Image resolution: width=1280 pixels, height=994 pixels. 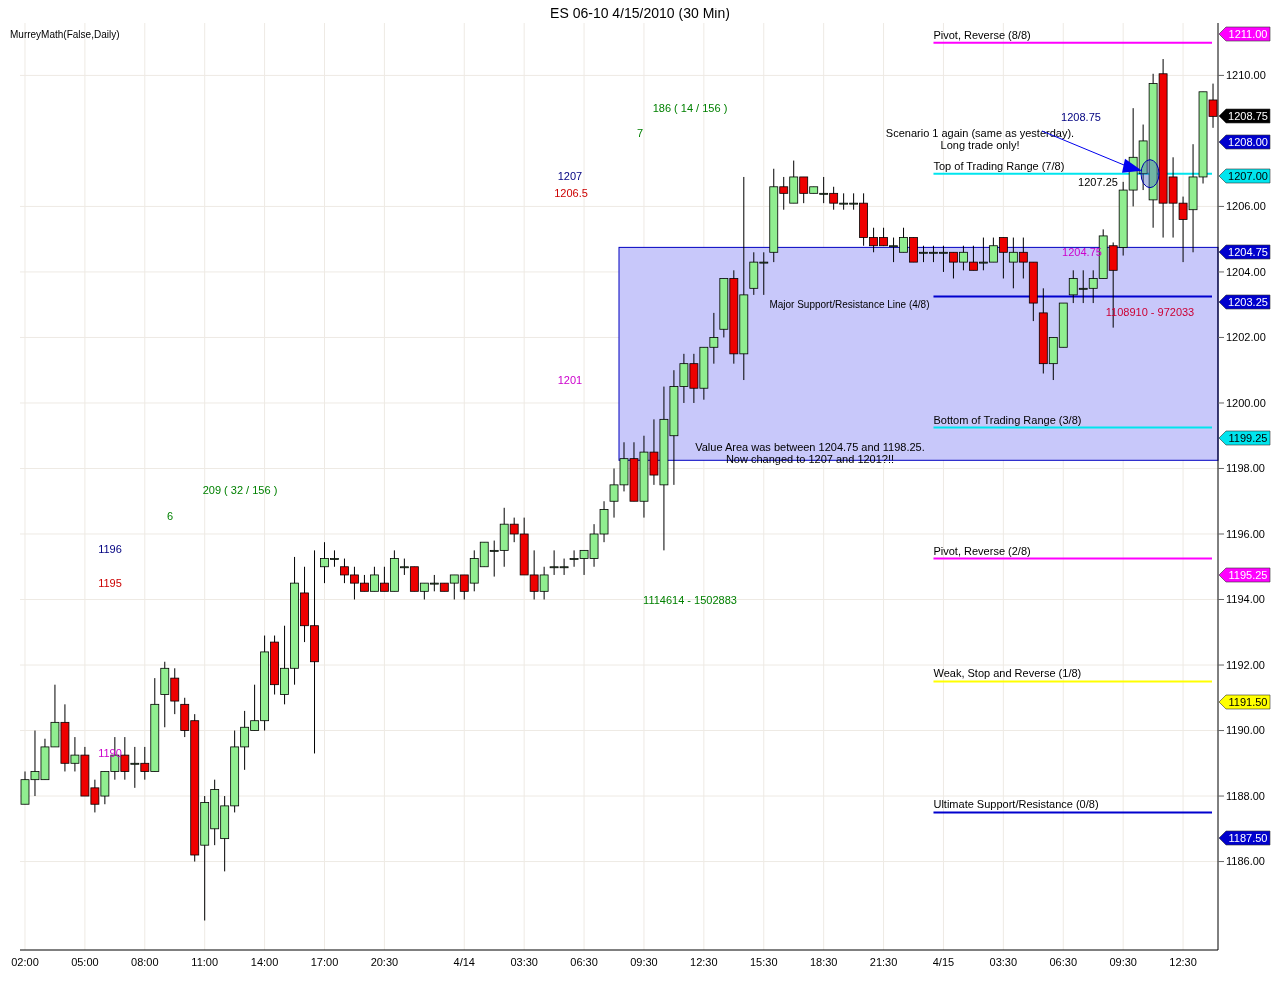 I want to click on y-tick-label: 1198.00, so click(x=1245, y=468).